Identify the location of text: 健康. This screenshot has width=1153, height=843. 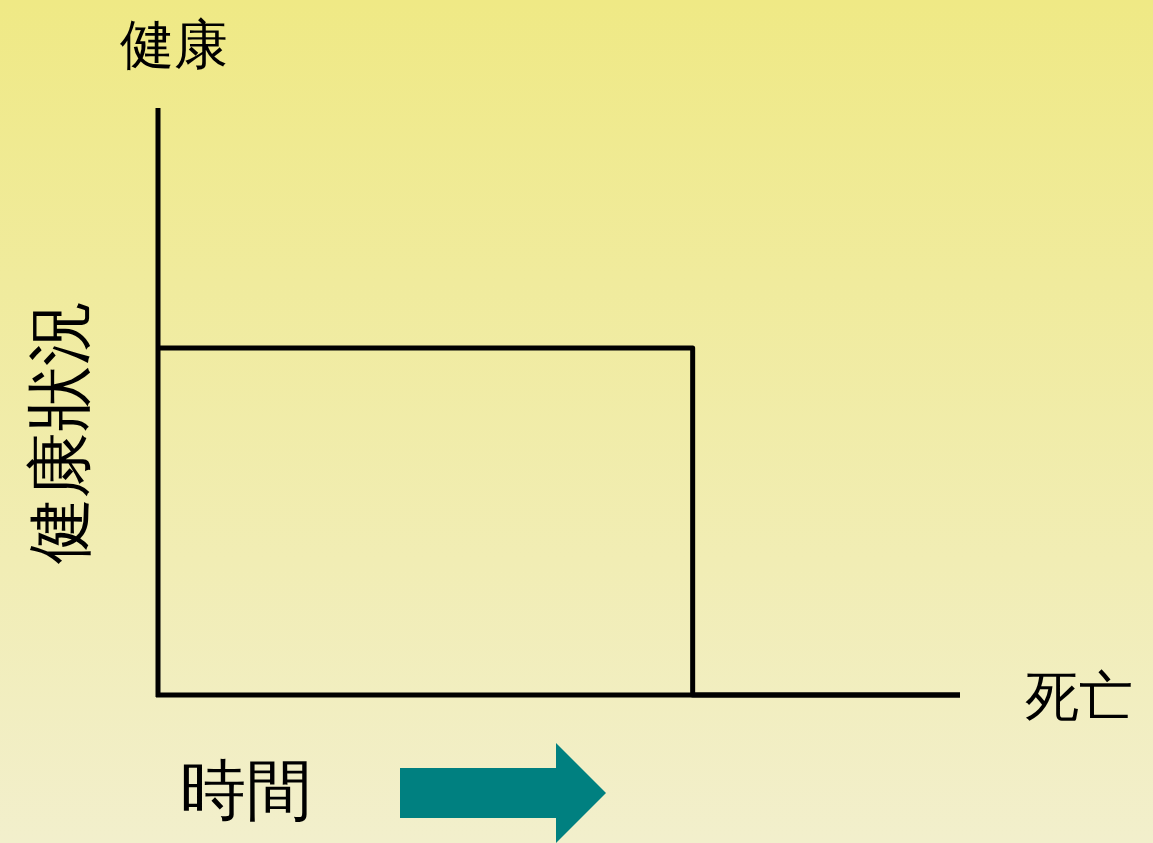
(174, 44).